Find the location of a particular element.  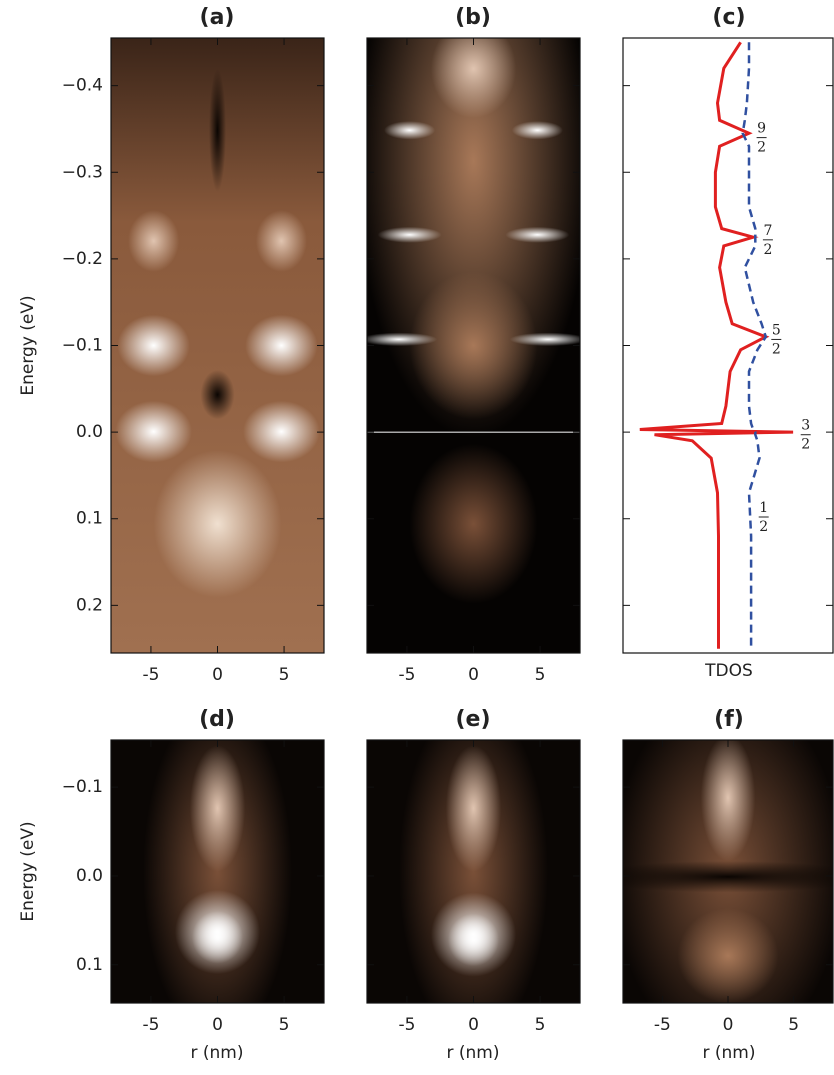

fraction-numerator: 1 is located at coordinates (763, 508).